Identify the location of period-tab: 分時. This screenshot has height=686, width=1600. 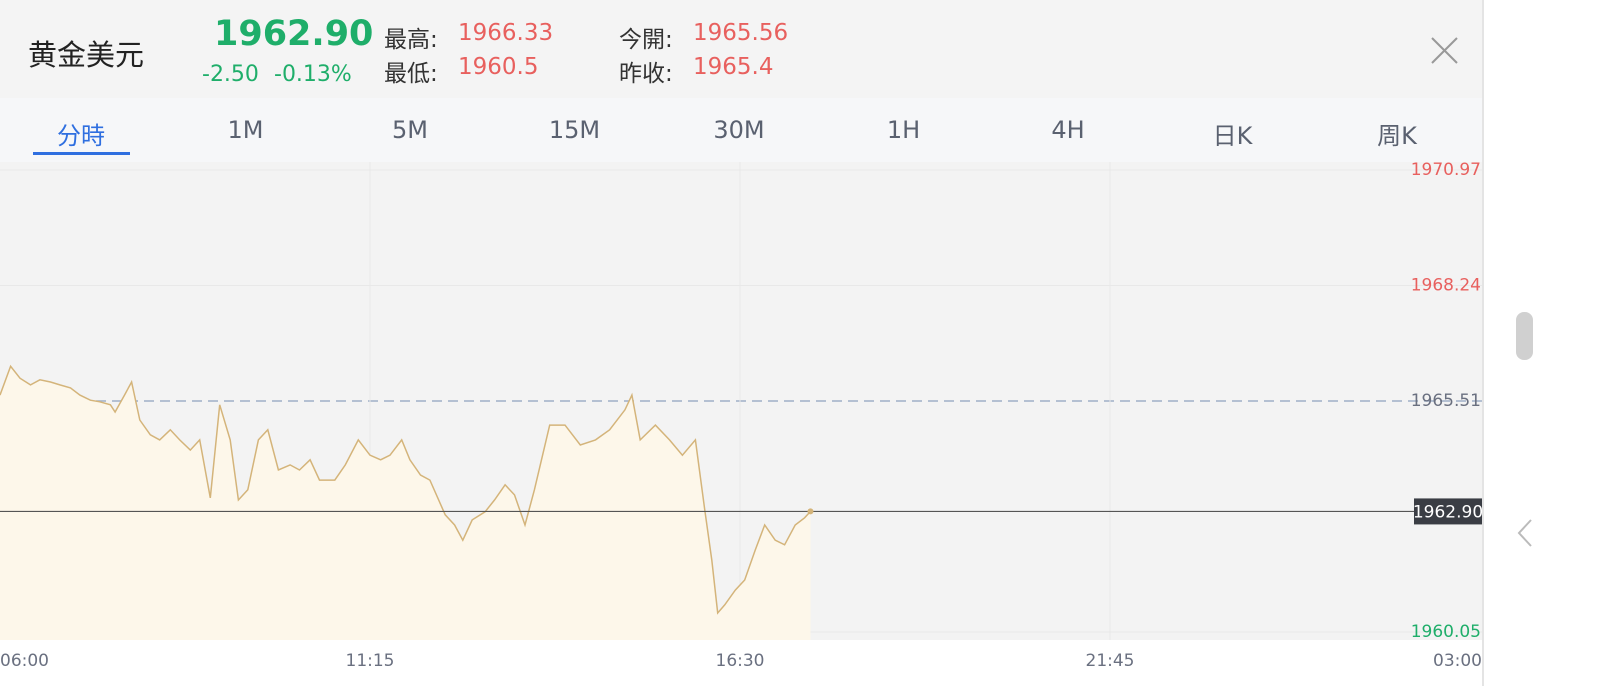
(81, 136).